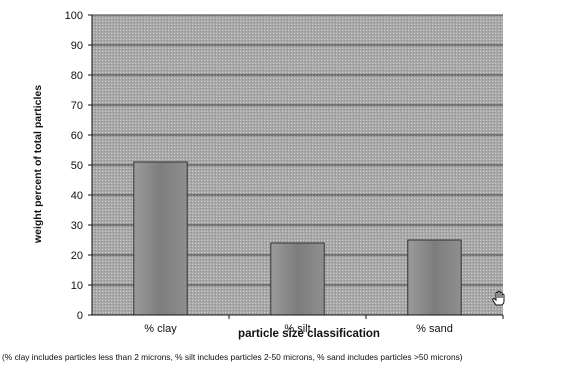 This screenshot has height=365, width=564. I want to click on bar-silt, so click(297, 279).